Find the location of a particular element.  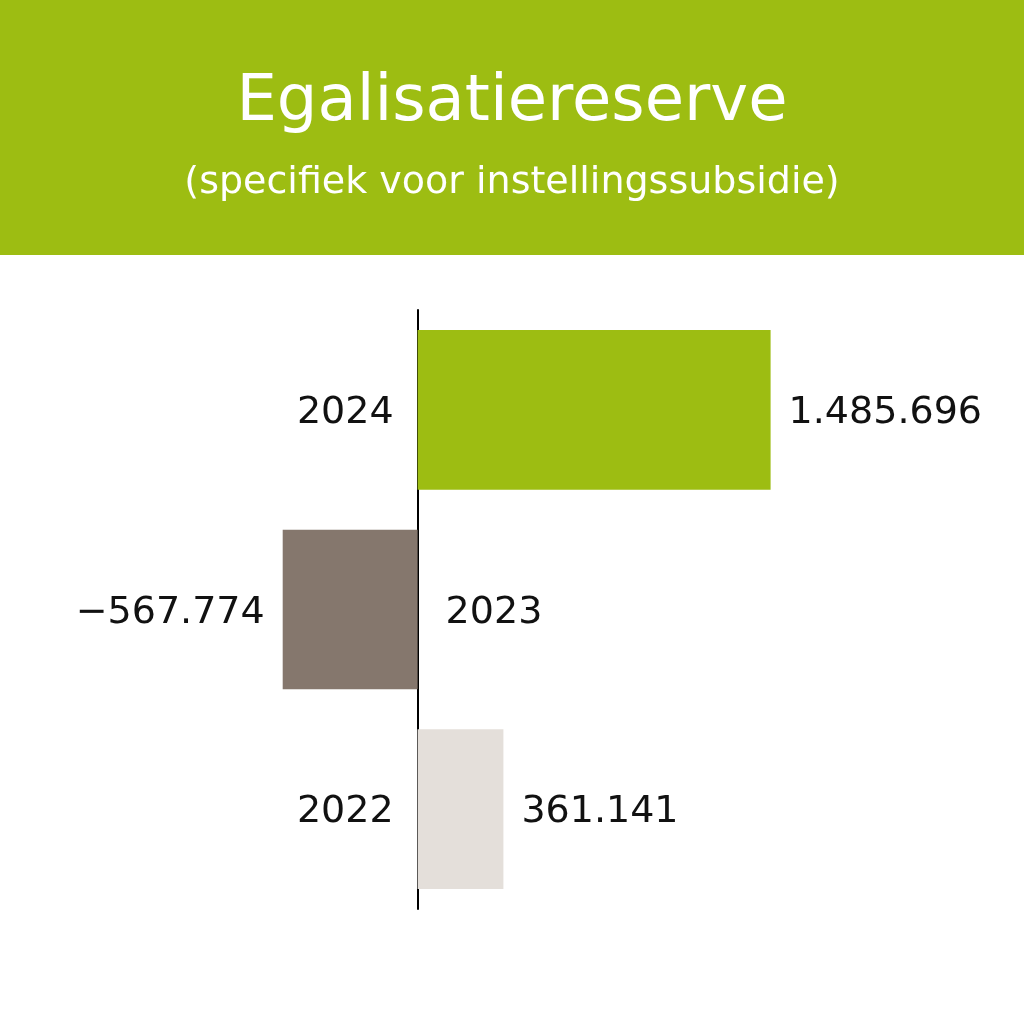

data-label: −567.774 is located at coordinates (170, 609).